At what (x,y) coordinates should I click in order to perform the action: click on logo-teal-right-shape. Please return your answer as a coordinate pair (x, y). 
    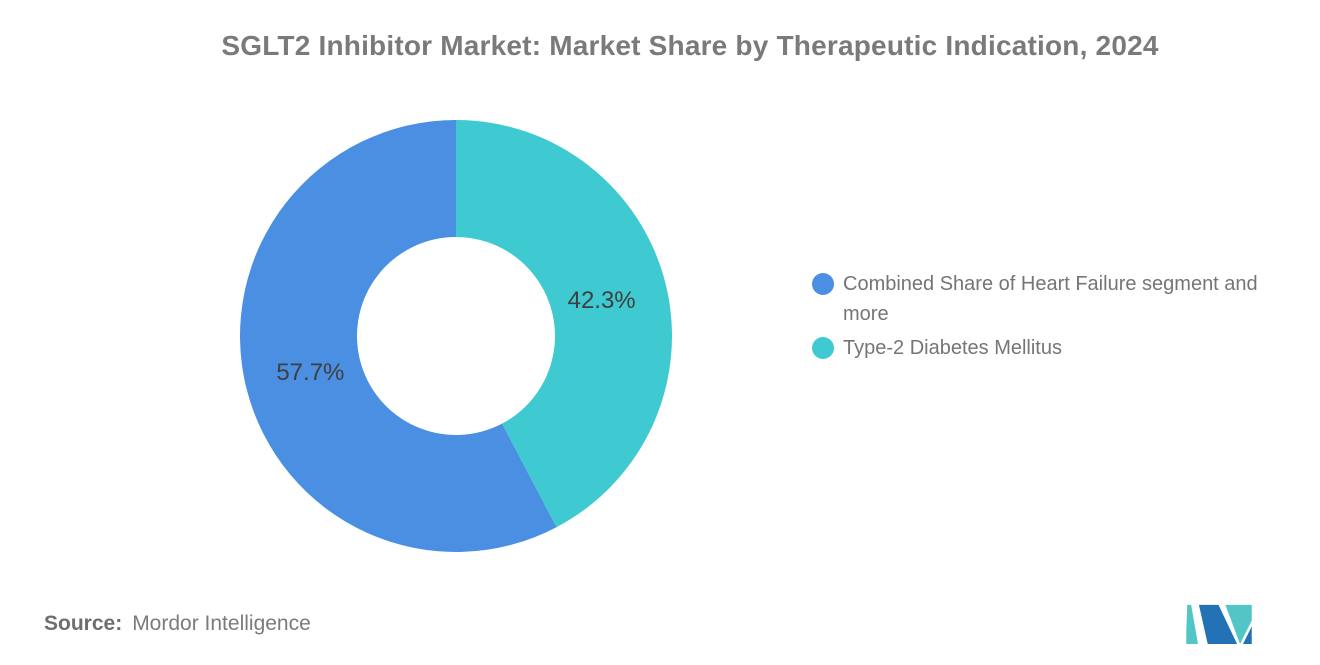
    Looking at the image, I should click on (1238, 624).